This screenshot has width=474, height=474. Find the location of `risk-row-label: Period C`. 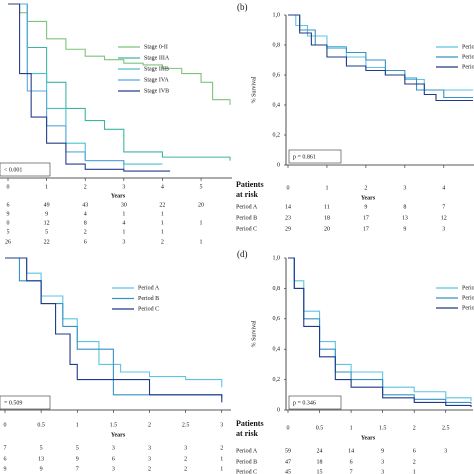

risk-row-label: Period C is located at coordinates (246, 471).